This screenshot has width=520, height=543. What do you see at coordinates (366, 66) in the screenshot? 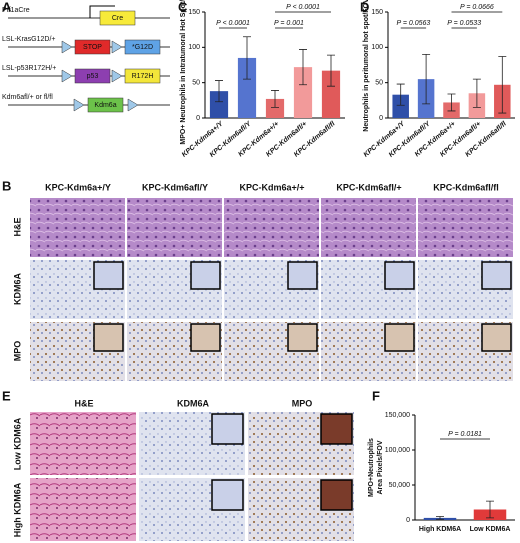
I see `y-axis-label: Neutrophils in peritumoral hot spot/FOV` at bounding box center [366, 66].